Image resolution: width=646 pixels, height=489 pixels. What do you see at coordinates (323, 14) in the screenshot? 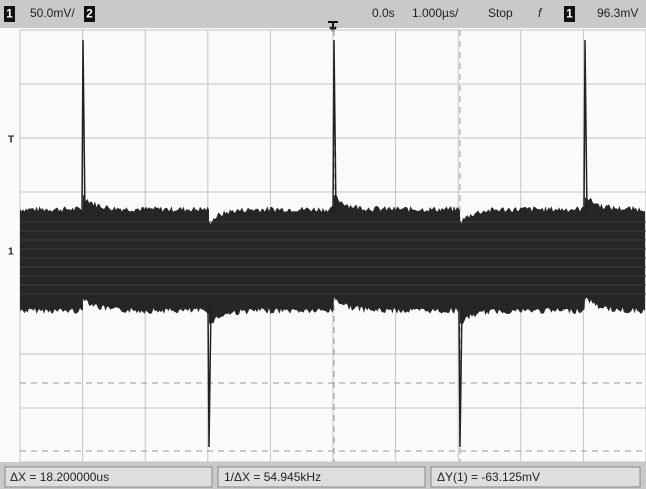
I see `top-bar` at bounding box center [323, 14].